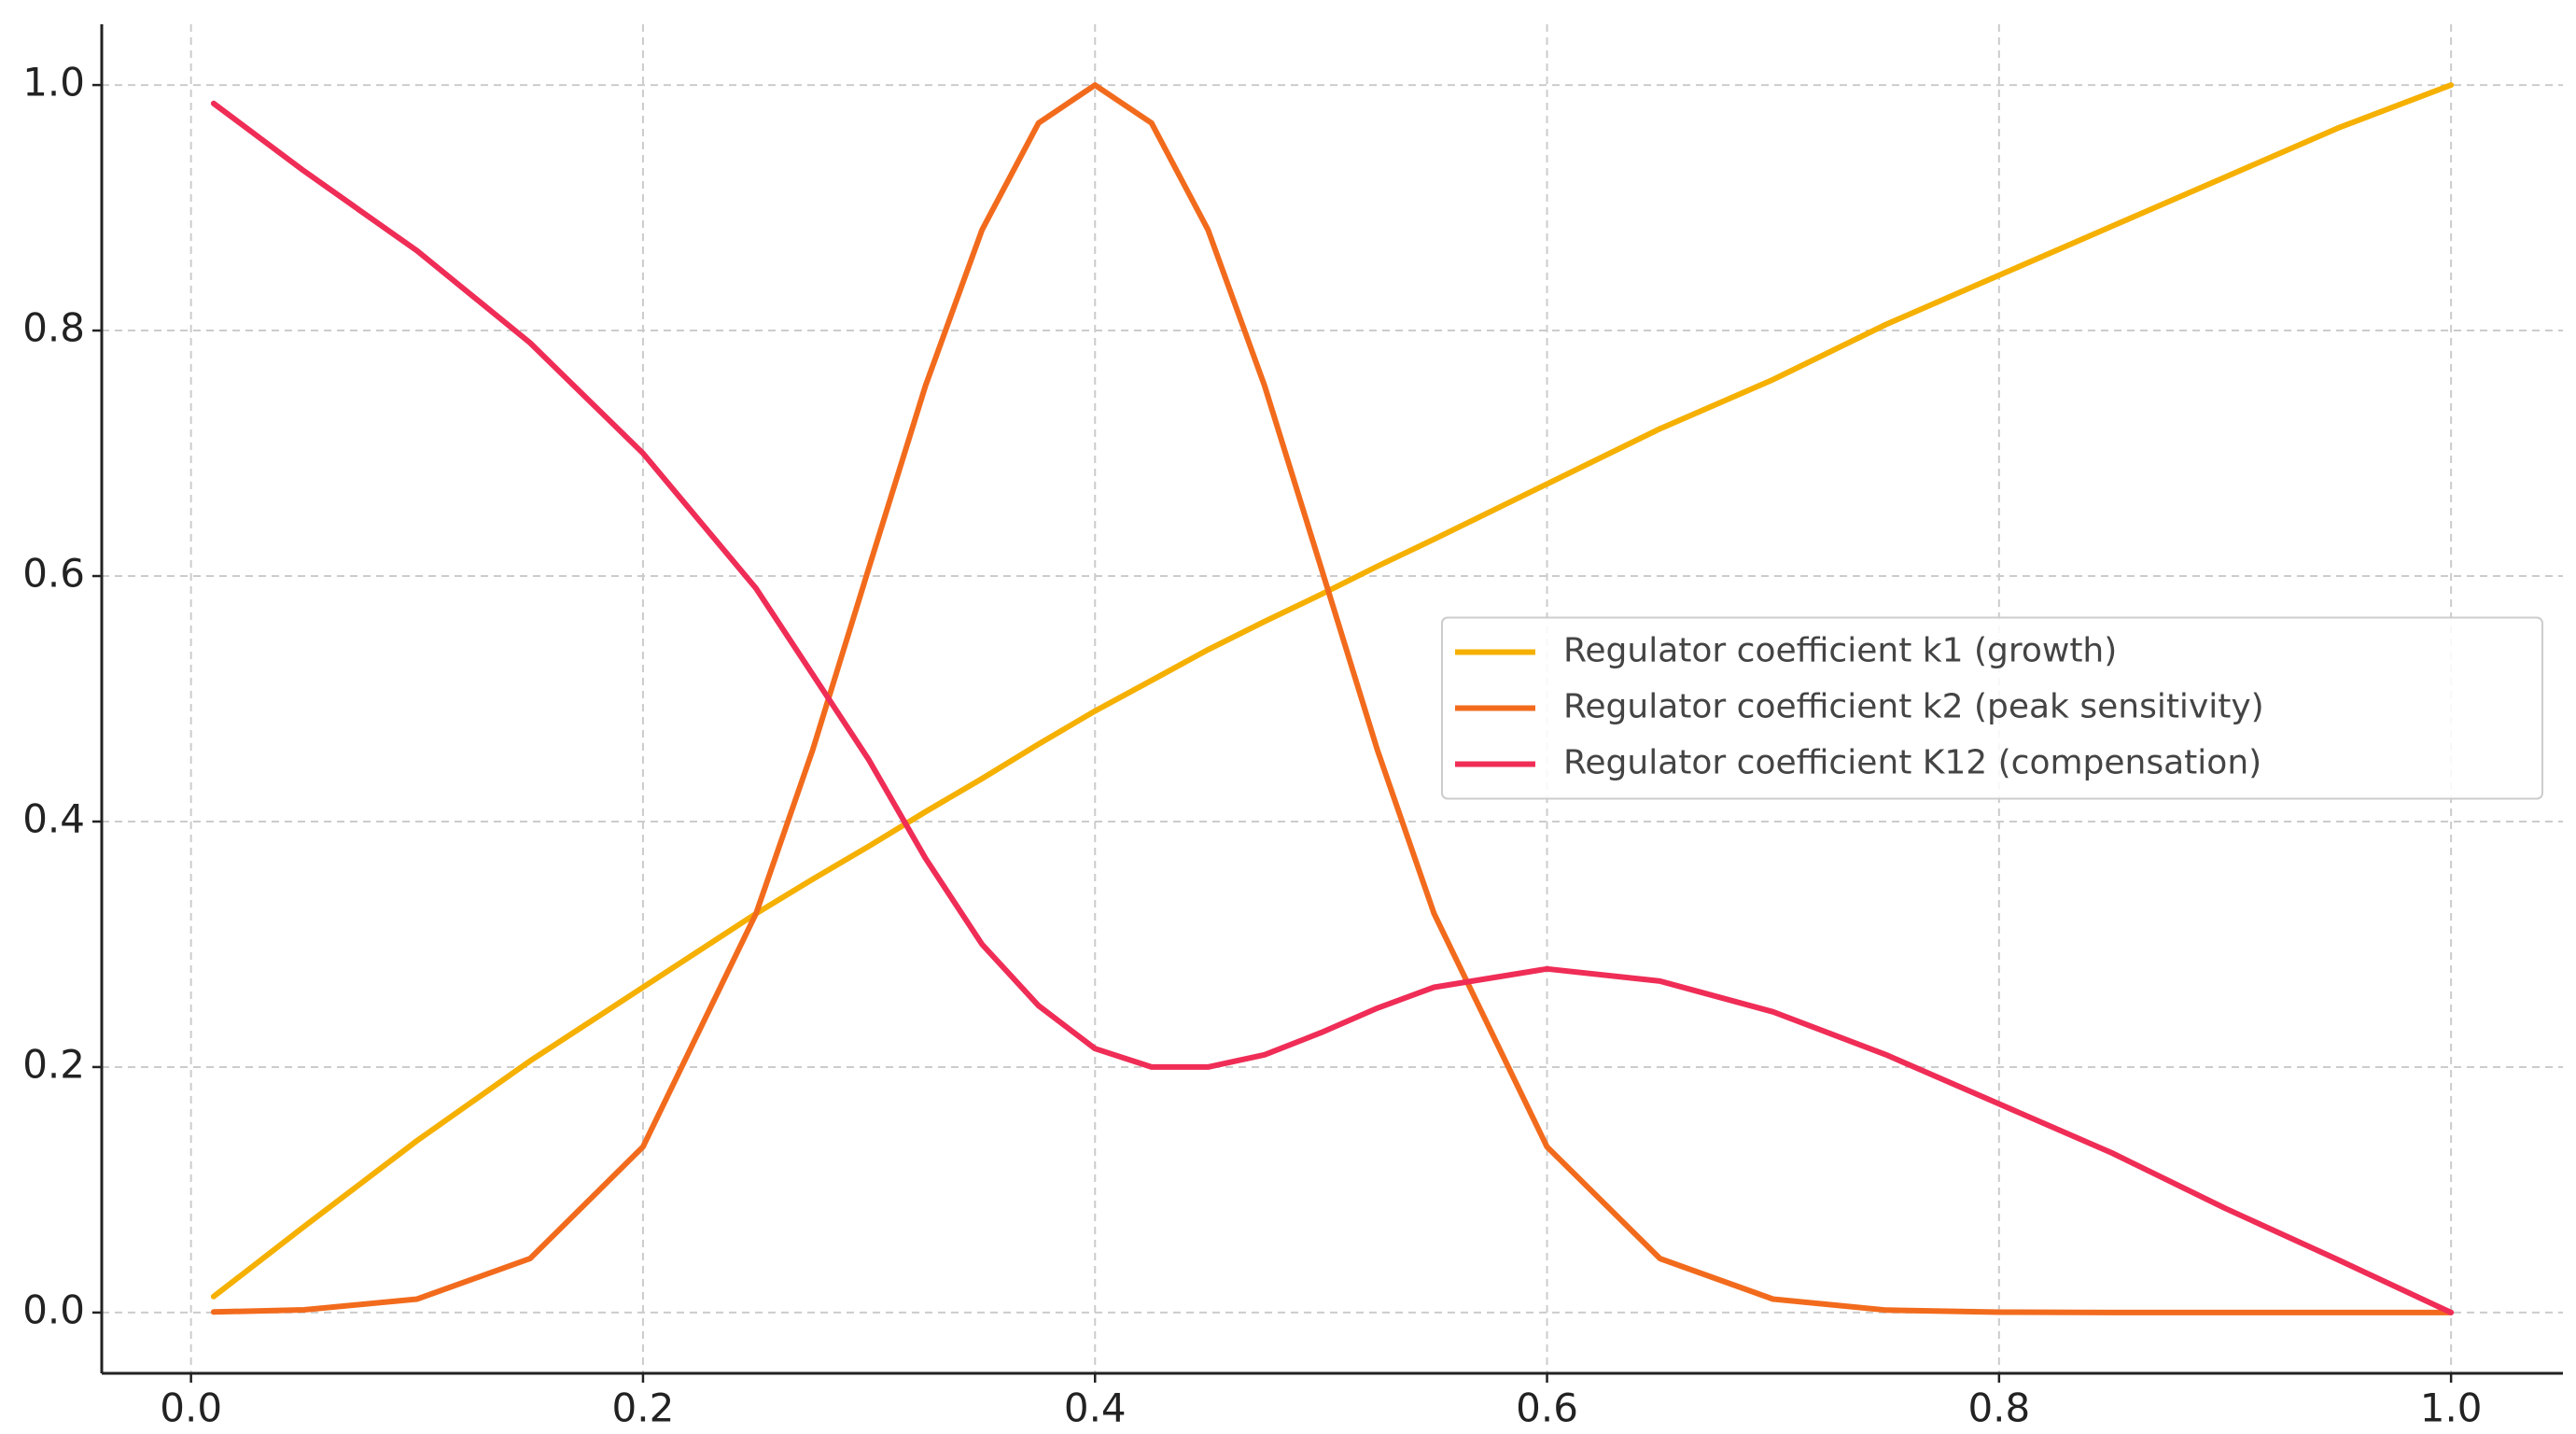  I want to click on legend-box, so click(1992, 708).